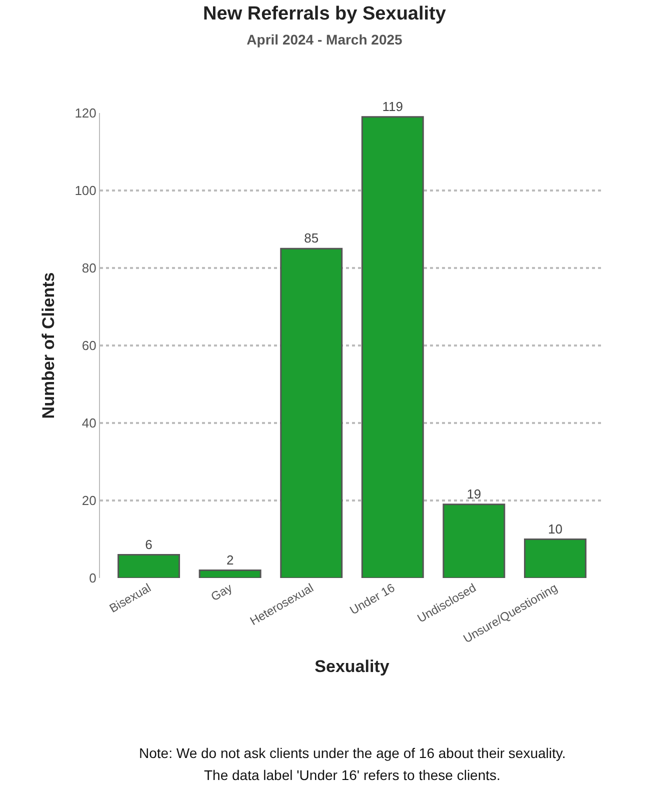  I want to click on data-label: 6, so click(148, 544).